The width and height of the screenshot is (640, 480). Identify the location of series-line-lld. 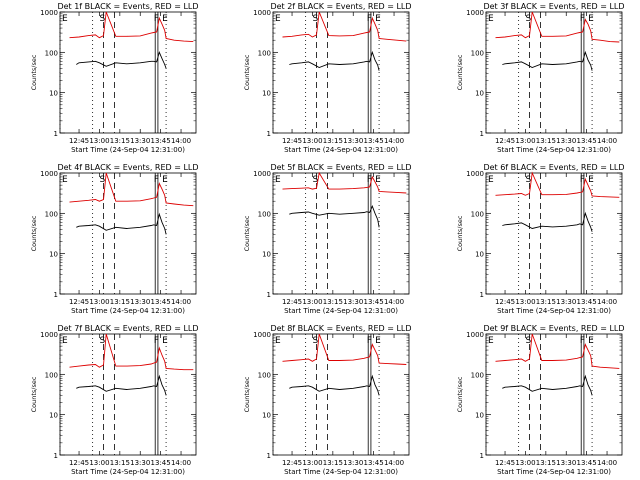
(557, 351).